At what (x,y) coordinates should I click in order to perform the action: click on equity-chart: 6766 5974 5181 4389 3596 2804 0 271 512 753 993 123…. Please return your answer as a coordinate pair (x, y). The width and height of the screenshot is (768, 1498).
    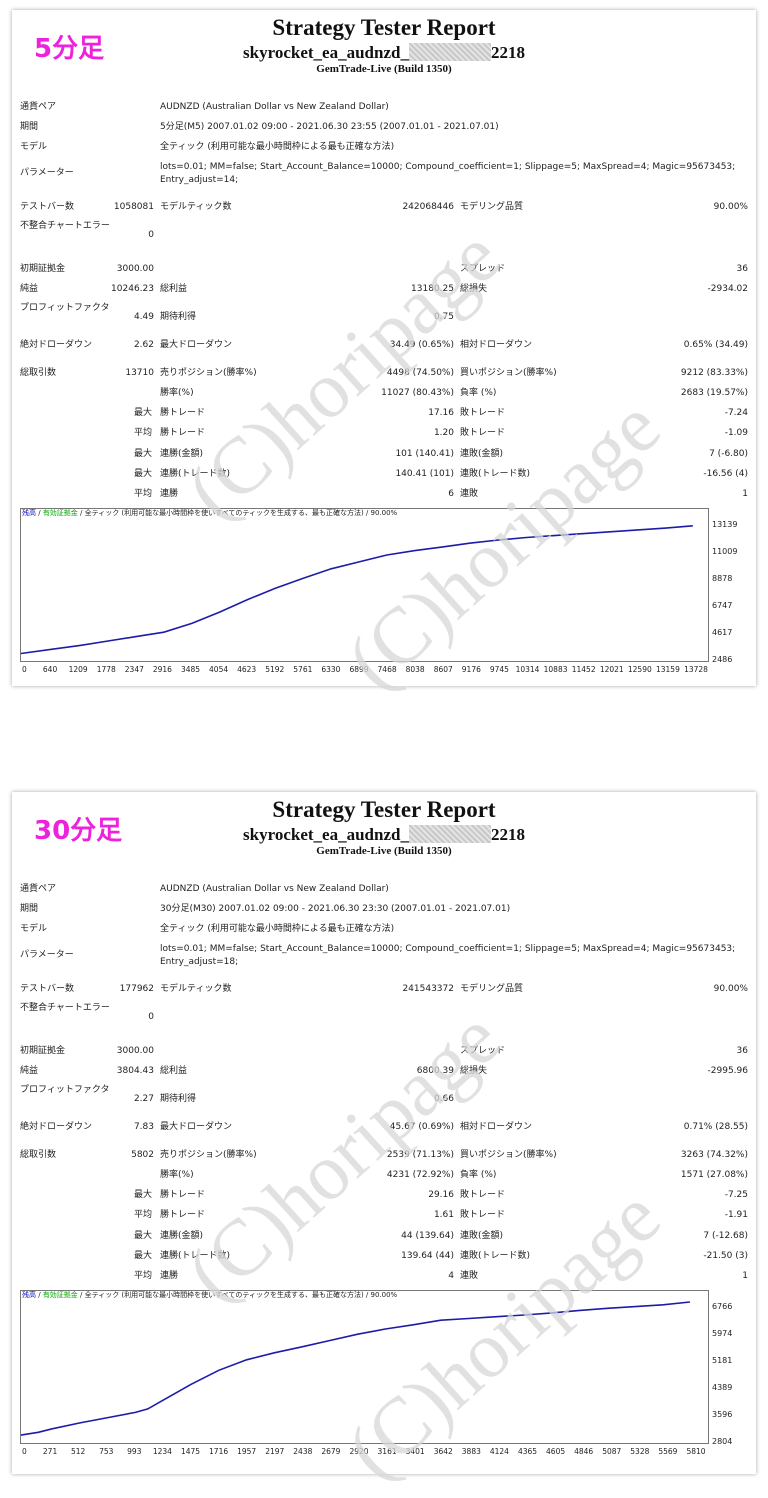
    Looking at the image, I should click on (384, 1375).